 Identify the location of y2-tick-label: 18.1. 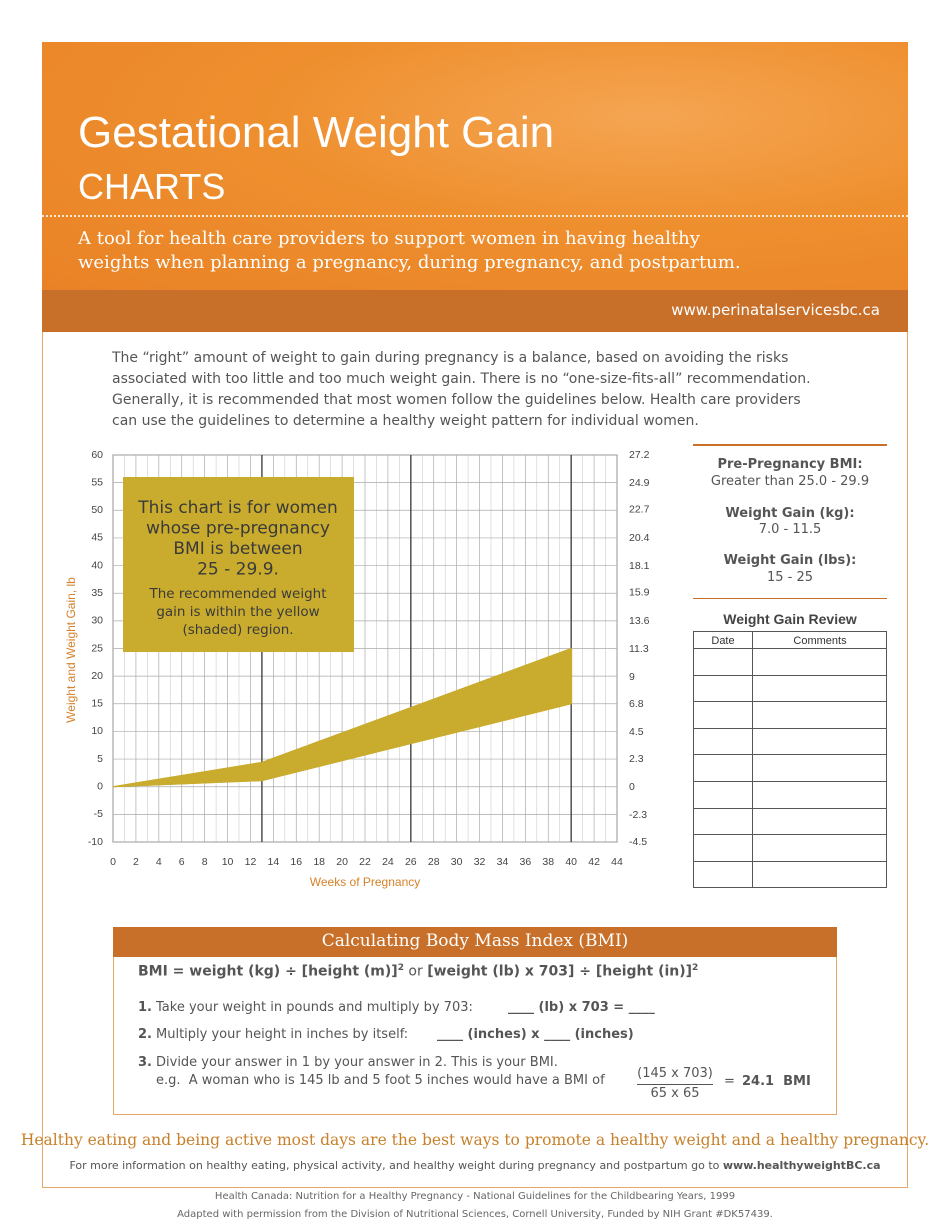
(639, 566).